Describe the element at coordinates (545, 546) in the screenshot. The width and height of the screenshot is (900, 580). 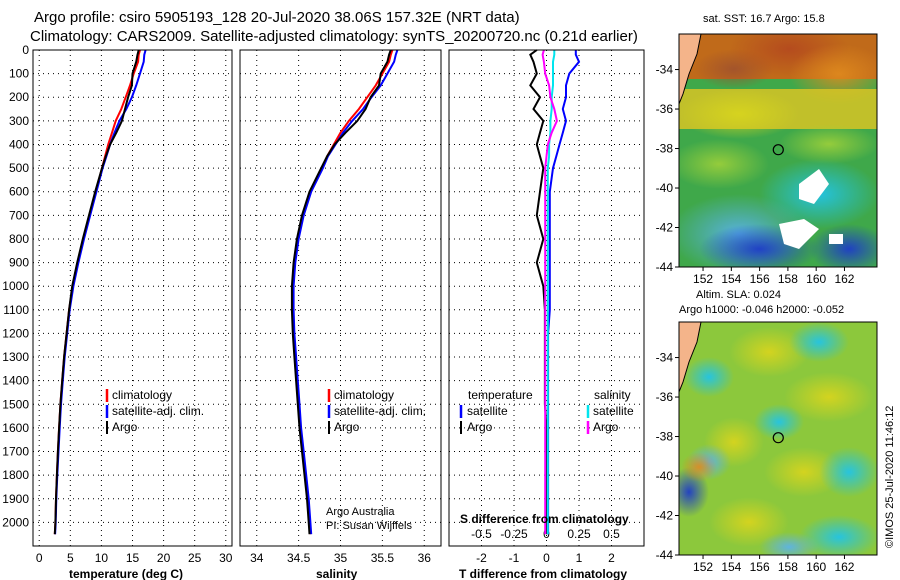
I see `difference-x-tick-labels: -2 -1 0 1 2-0.5 -0.25 0 0.25 0.5` at that location.